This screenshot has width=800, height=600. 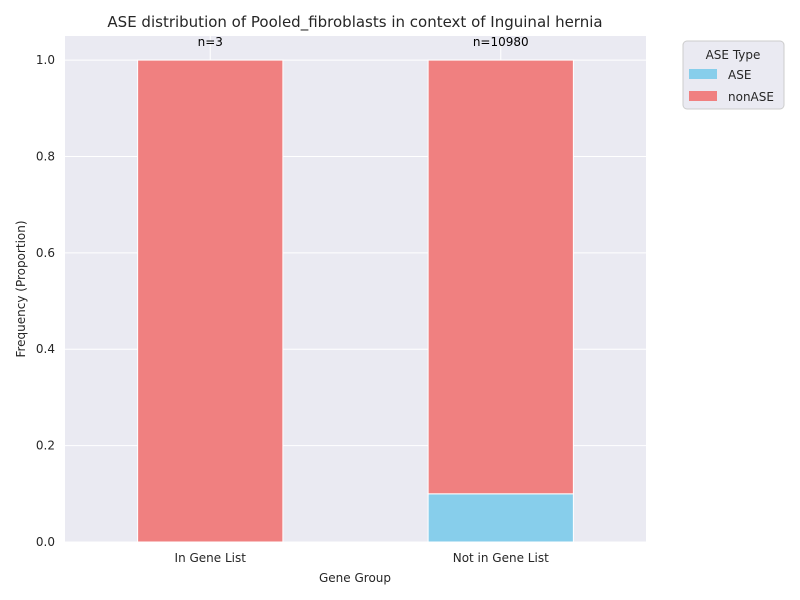 I want to click on y-tick-label-5: 1.0, so click(x=45, y=60).